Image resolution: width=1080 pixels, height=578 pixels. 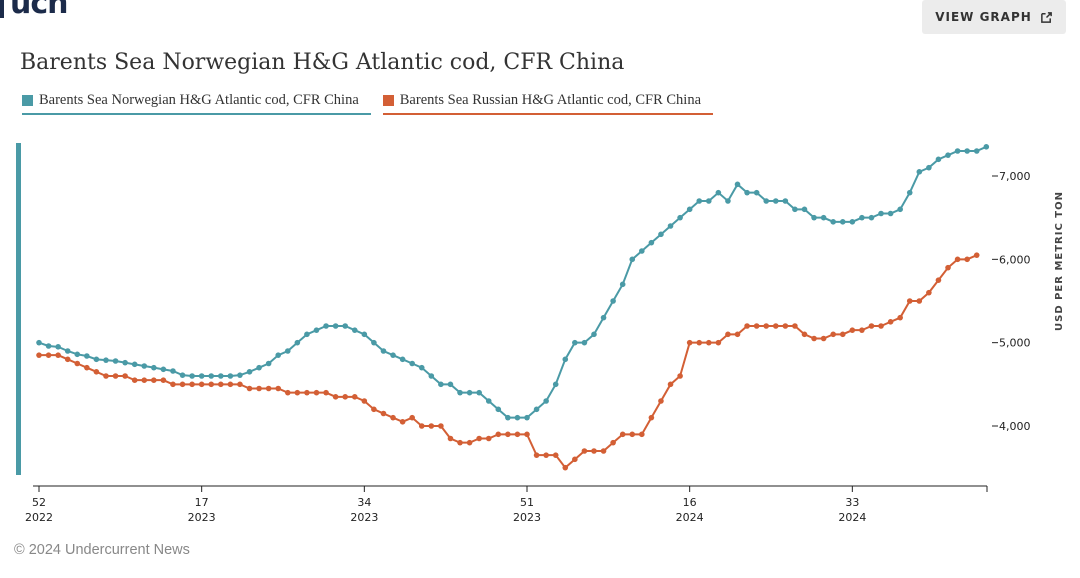 I want to click on x-tick-year-label: 2022, so click(x=39, y=517).